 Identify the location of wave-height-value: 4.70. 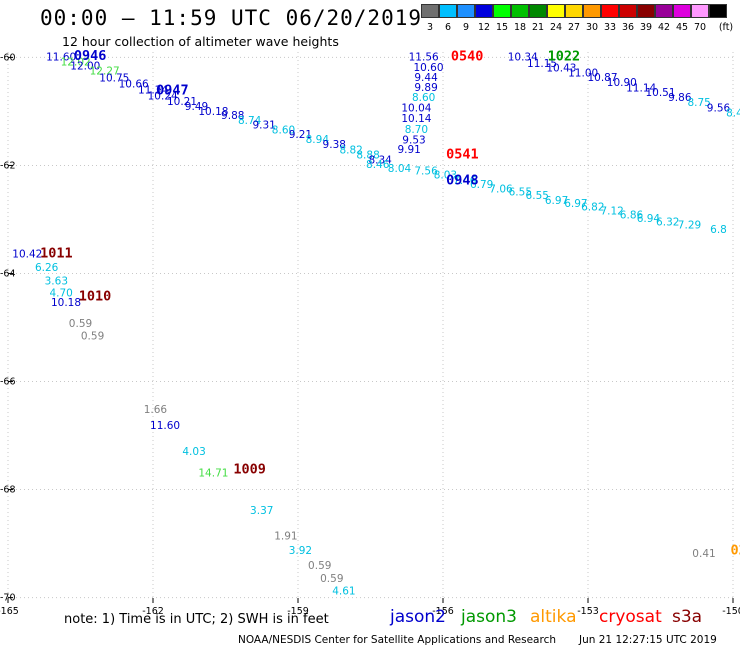
(60, 294).